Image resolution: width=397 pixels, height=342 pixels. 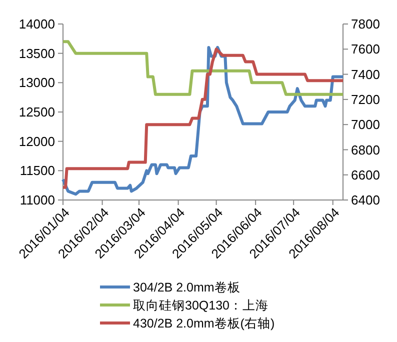 I want to click on legend-label: 304/2B 2.0mm卷板, so click(x=186, y=287).